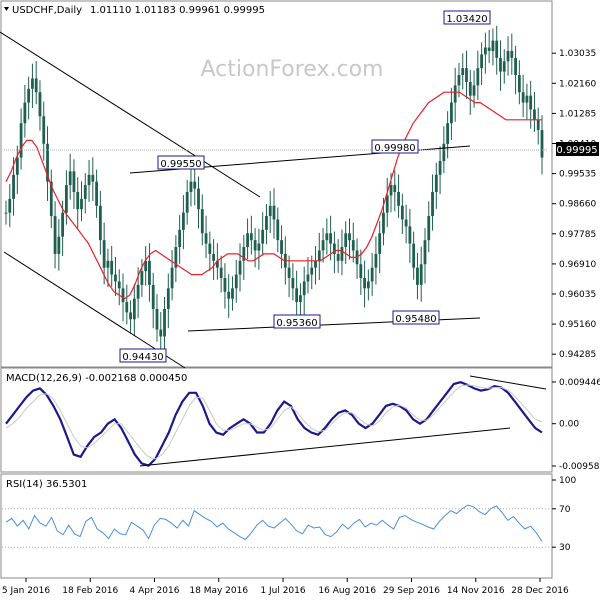 The height and width of the screenshot is (604, 600). Describe the element at coordinates (325, 447) in the screenshot. I see `macd-trendline` at that location.